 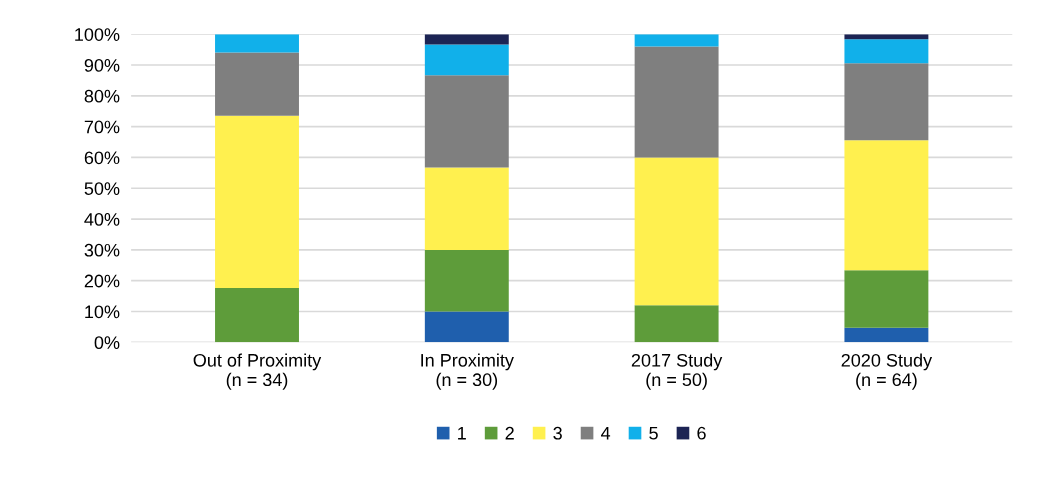 I want to click on y-tick-label: 20%, so click(x=102, y=281).